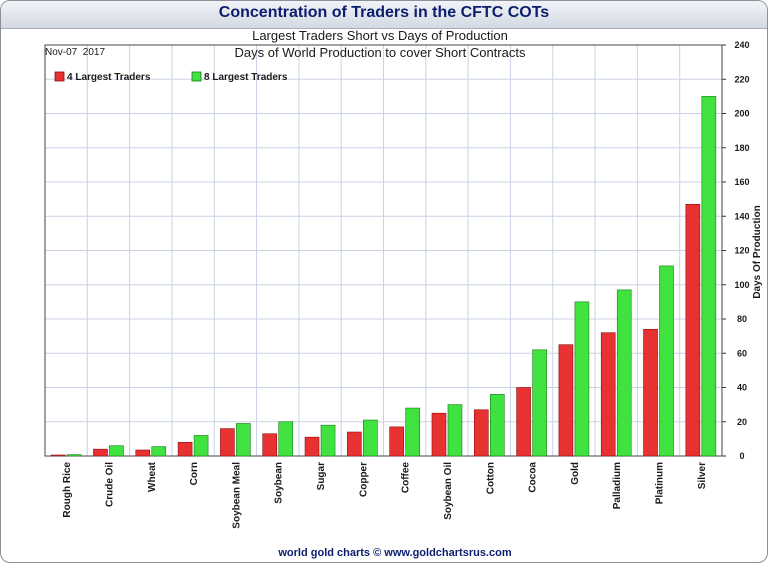  I want to click on bar-4-largest: Cotton: 27, so click(481, 433).